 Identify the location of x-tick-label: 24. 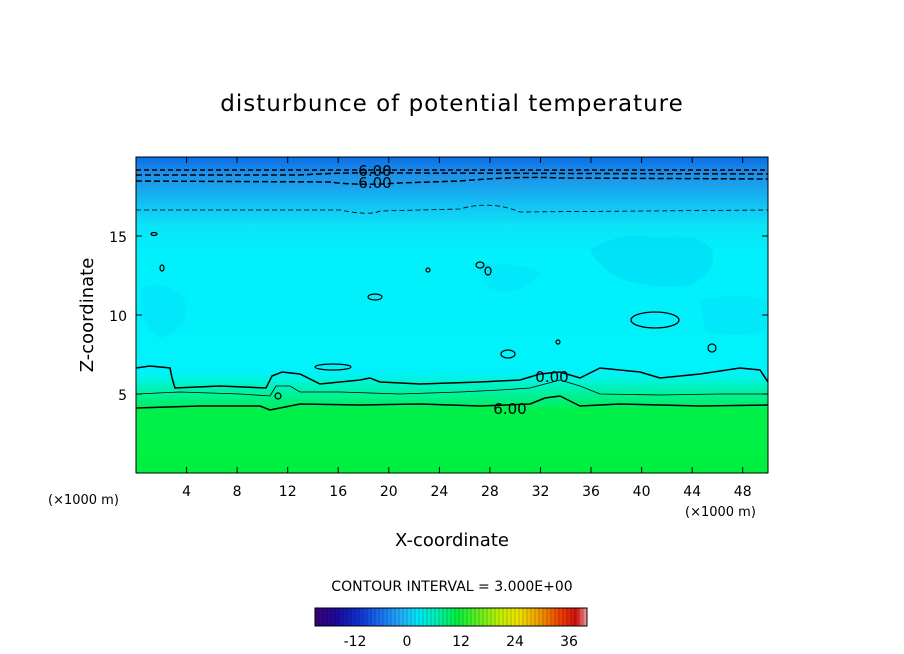
(439, 492).